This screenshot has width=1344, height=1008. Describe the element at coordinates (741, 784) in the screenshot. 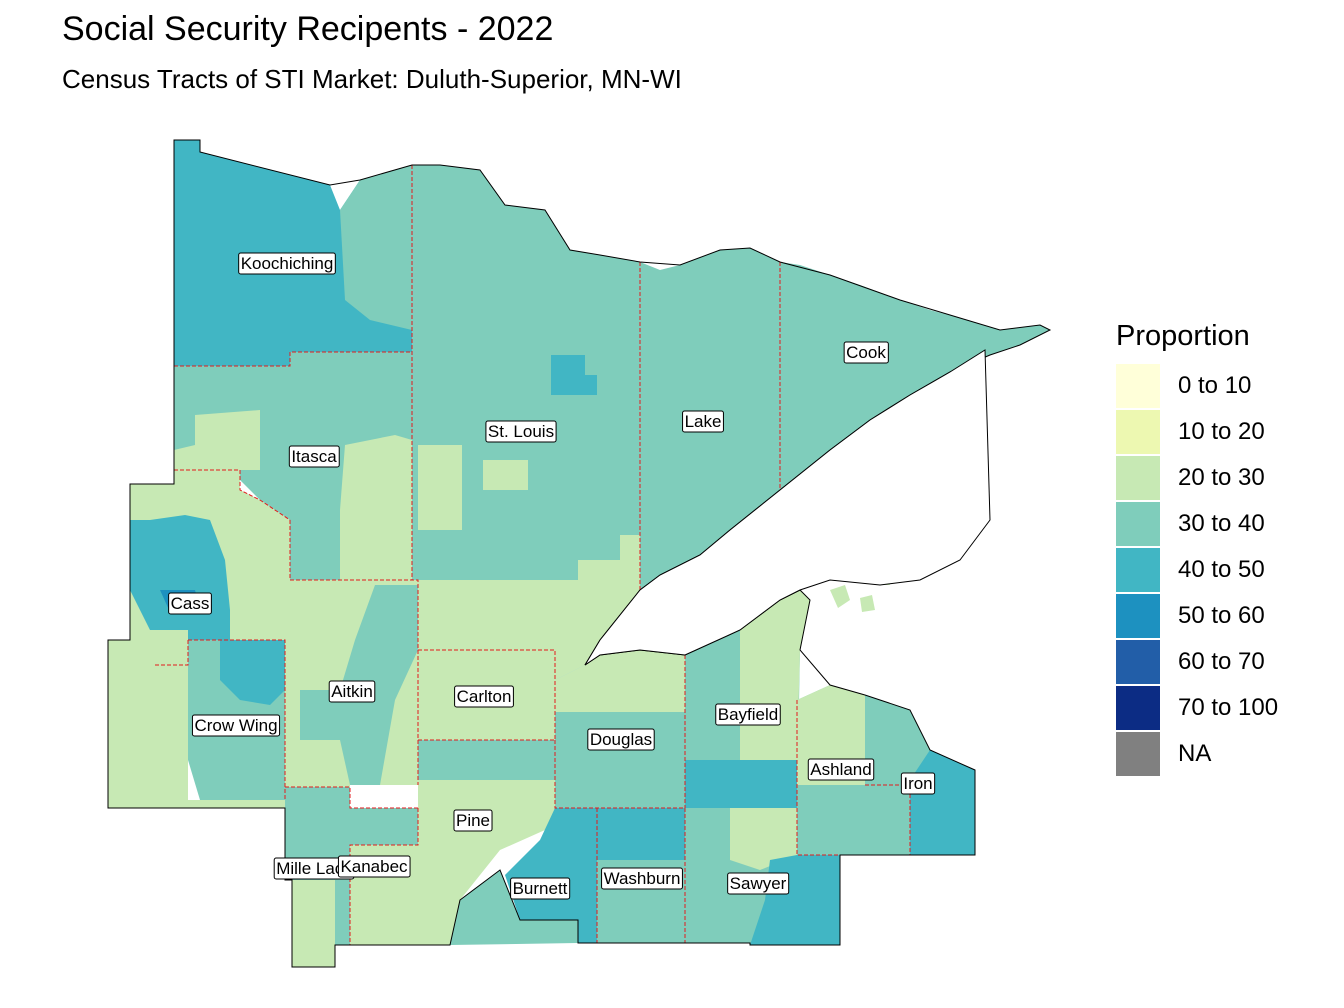

I see `region-bayfield-south` at that location.